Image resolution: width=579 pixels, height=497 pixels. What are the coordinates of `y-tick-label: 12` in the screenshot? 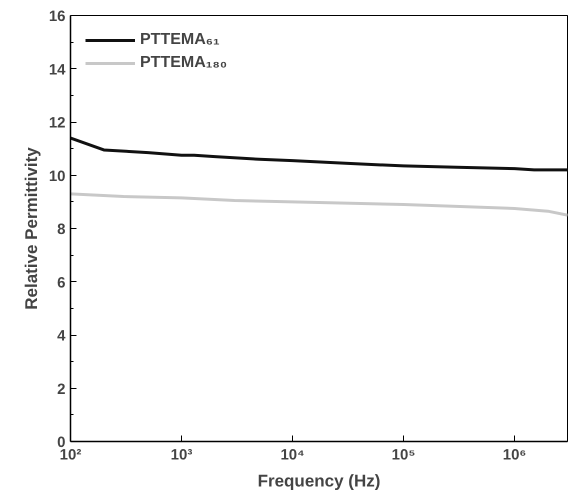 It's located at (57, 123).